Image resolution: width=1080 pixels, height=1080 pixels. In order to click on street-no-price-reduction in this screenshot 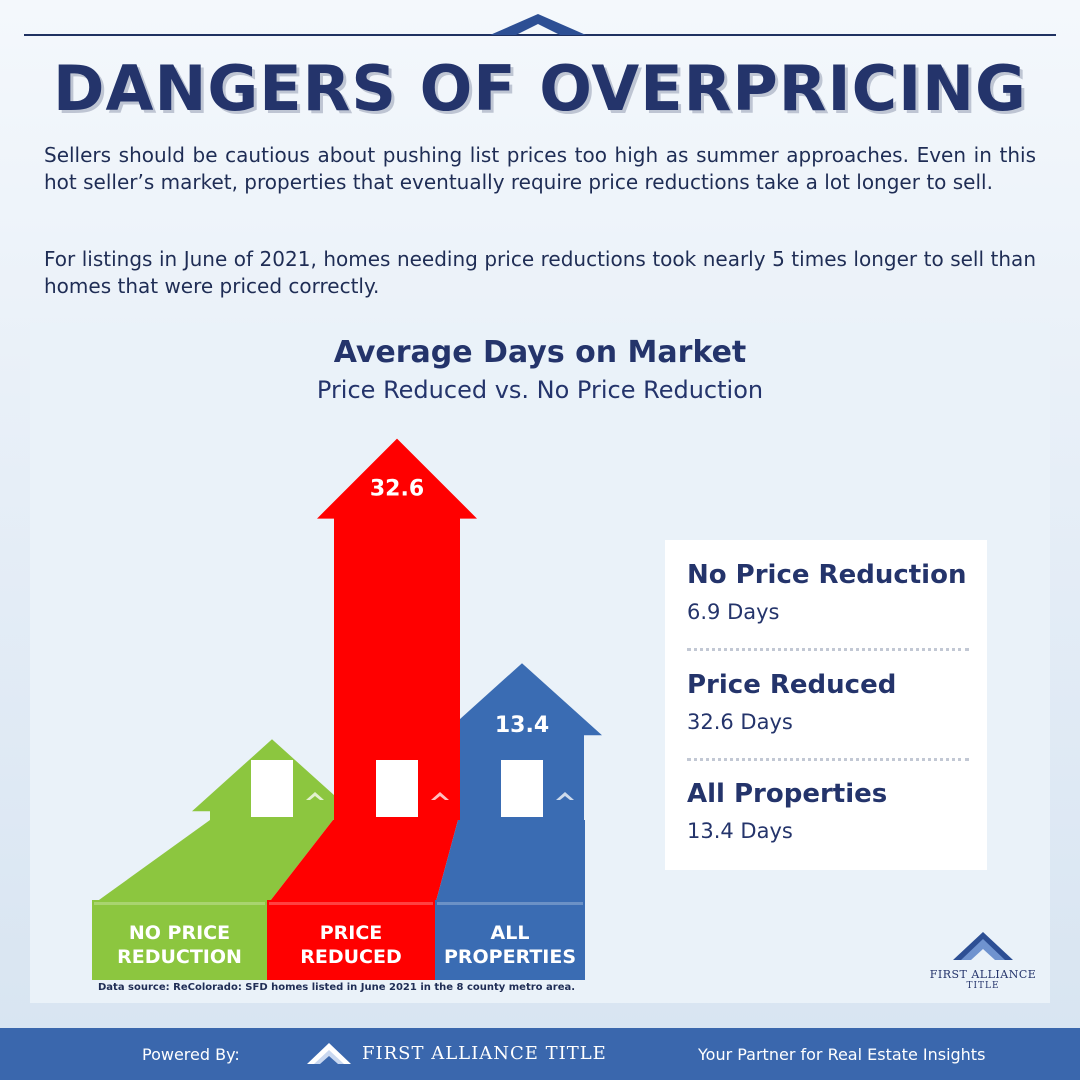, I will do `click(212, 862)`.